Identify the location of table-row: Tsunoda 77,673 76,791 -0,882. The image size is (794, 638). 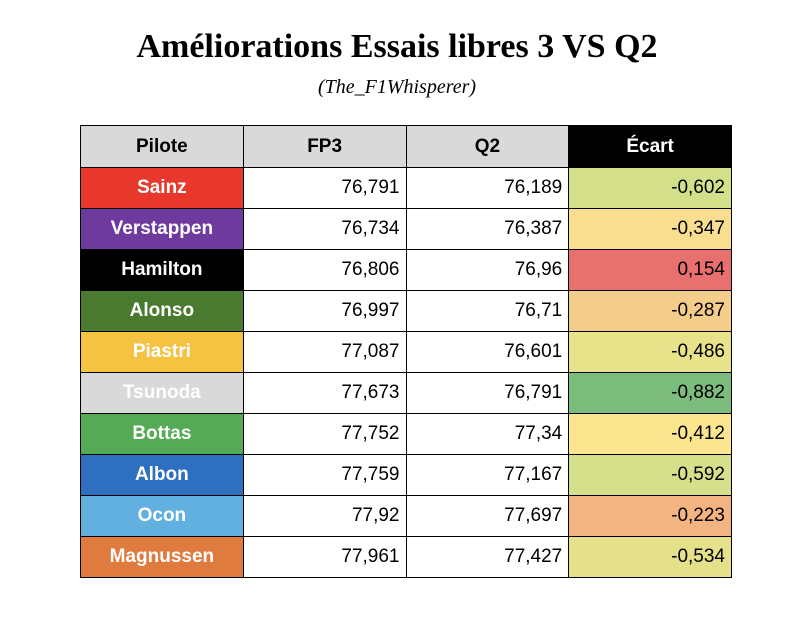
(406, 393).